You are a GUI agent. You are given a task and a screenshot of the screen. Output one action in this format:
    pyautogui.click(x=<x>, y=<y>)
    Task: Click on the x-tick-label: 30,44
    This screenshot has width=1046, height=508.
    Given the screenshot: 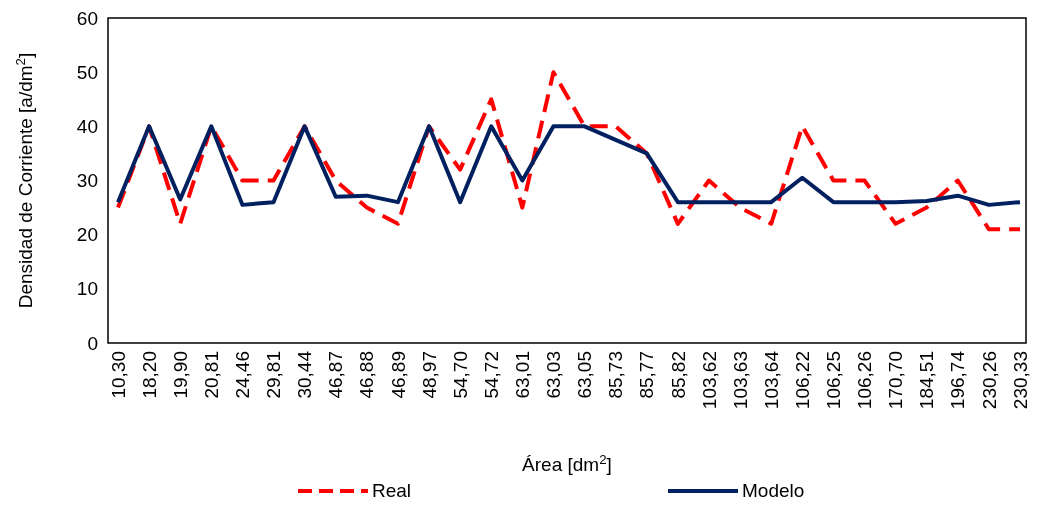 What is the action you would take?
    pyautogui.click(x=305, y=374)
    